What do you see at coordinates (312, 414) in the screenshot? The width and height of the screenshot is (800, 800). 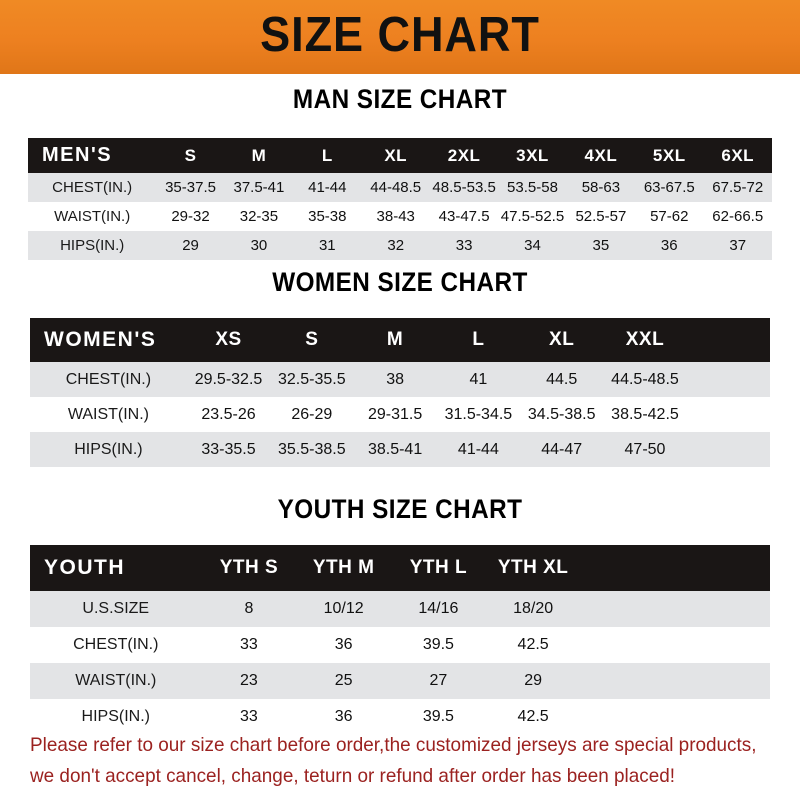 I see `measurement-cell: 26-29` at bounding box center [312, 414].